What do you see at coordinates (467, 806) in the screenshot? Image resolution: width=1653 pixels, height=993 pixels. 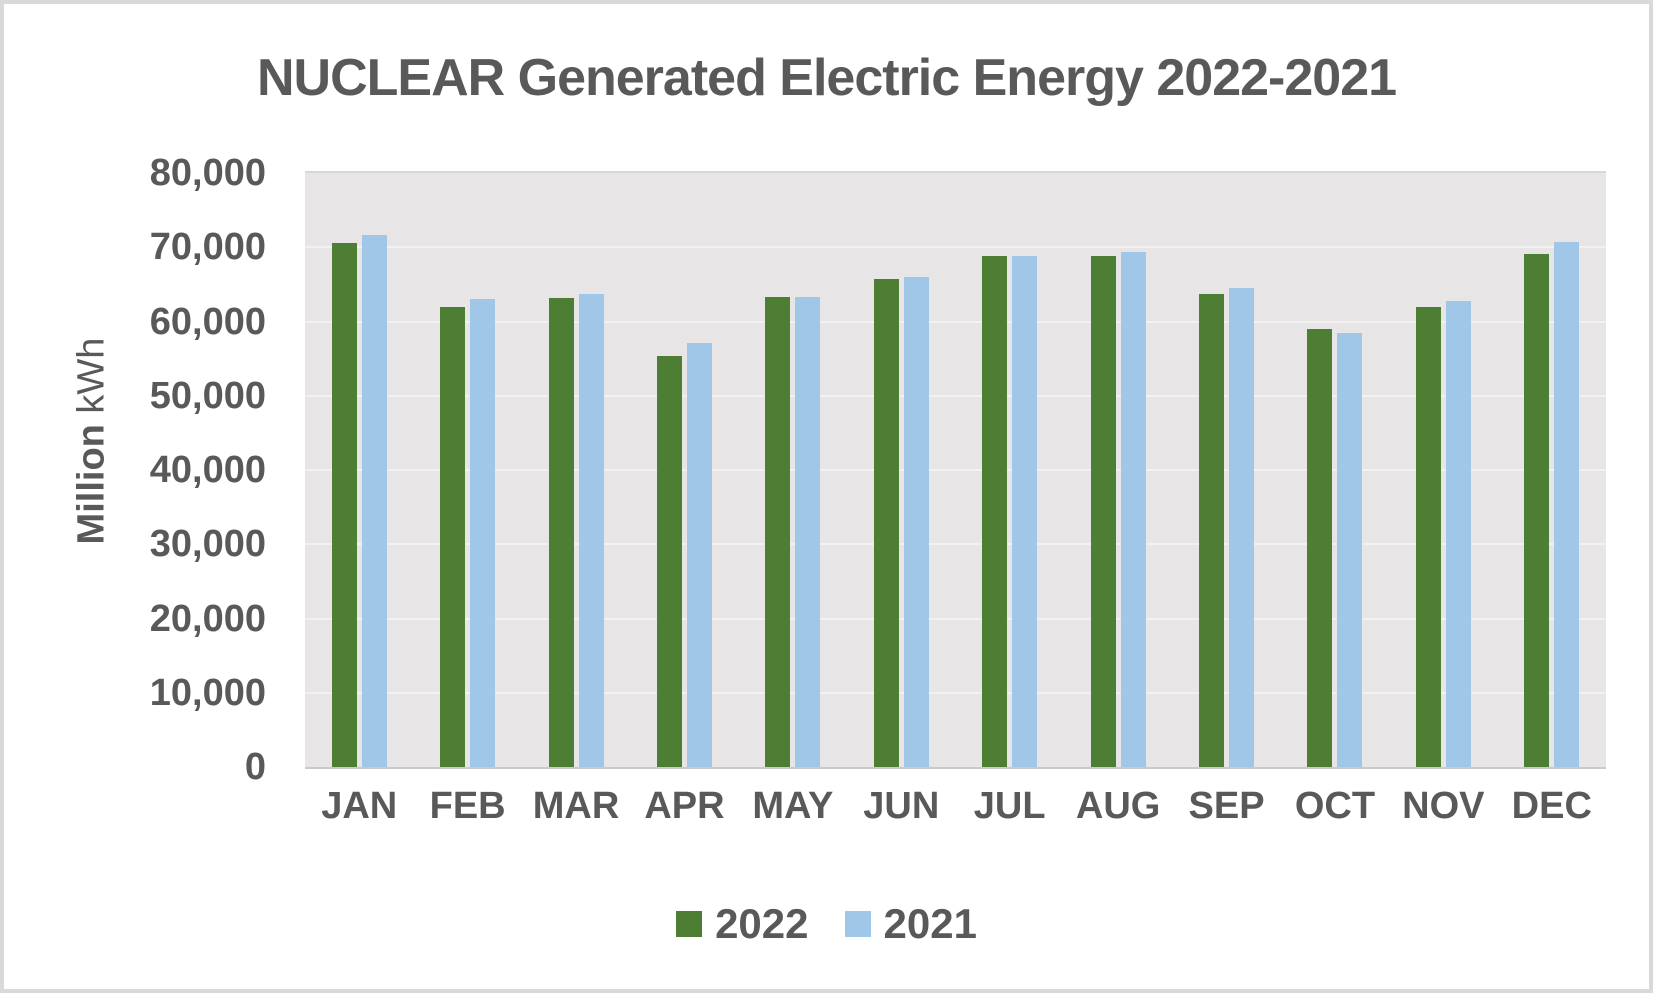 I see `x-label-feb: FEB` at bounding box center [467, 806].